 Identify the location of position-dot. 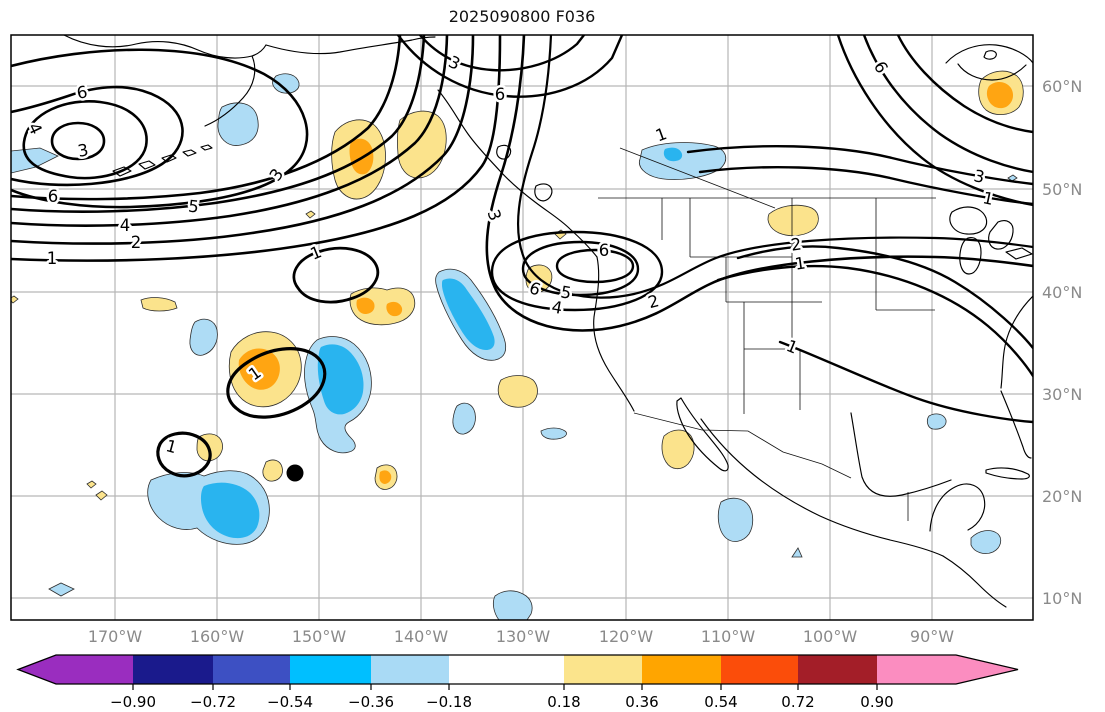
(295, 473).